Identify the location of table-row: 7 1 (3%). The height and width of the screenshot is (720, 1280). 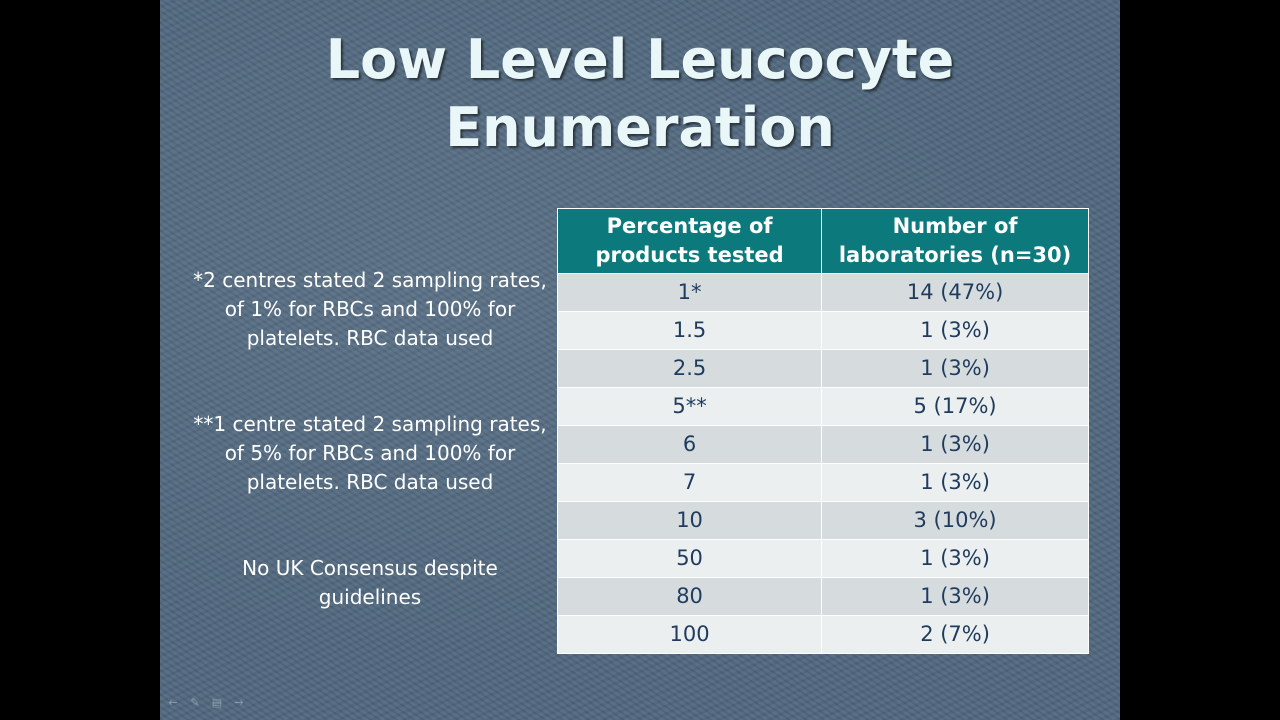
(822, 482).